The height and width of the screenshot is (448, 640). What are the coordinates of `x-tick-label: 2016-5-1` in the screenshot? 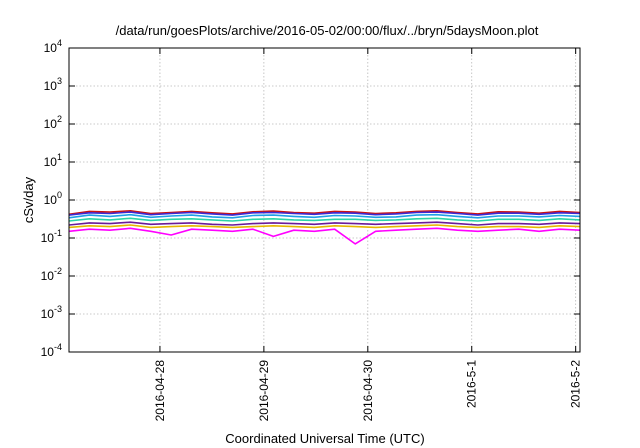 It's located at (472, 384).